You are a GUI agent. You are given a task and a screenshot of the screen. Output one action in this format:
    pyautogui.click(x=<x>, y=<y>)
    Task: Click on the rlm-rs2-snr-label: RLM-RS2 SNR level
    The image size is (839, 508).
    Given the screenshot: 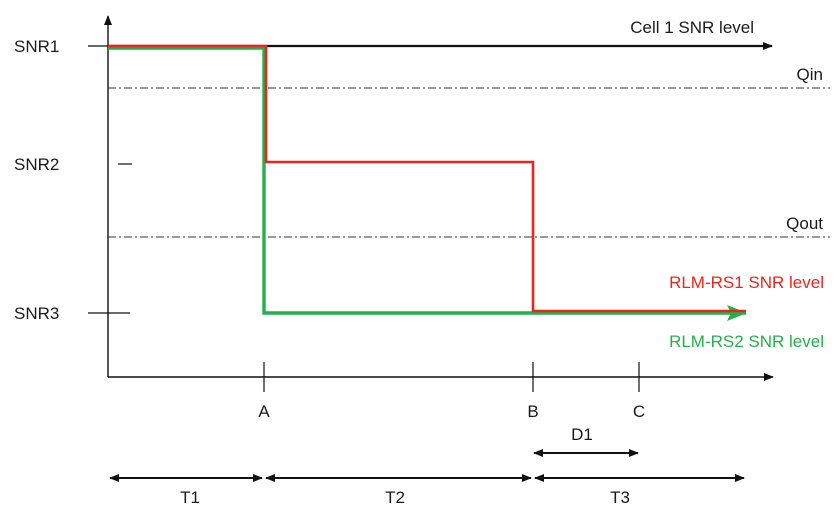 What is the action you would take?
    pyautogui.click(x=746, y=341)
    